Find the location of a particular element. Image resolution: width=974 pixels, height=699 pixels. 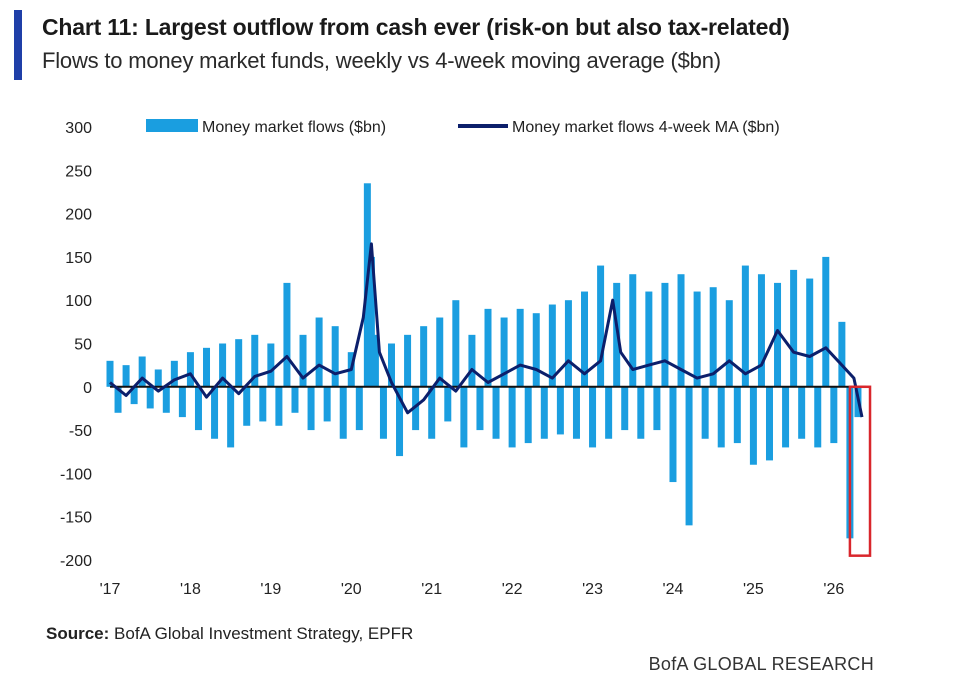

y-tick-label: -50 is located at coordinates (80, 431).